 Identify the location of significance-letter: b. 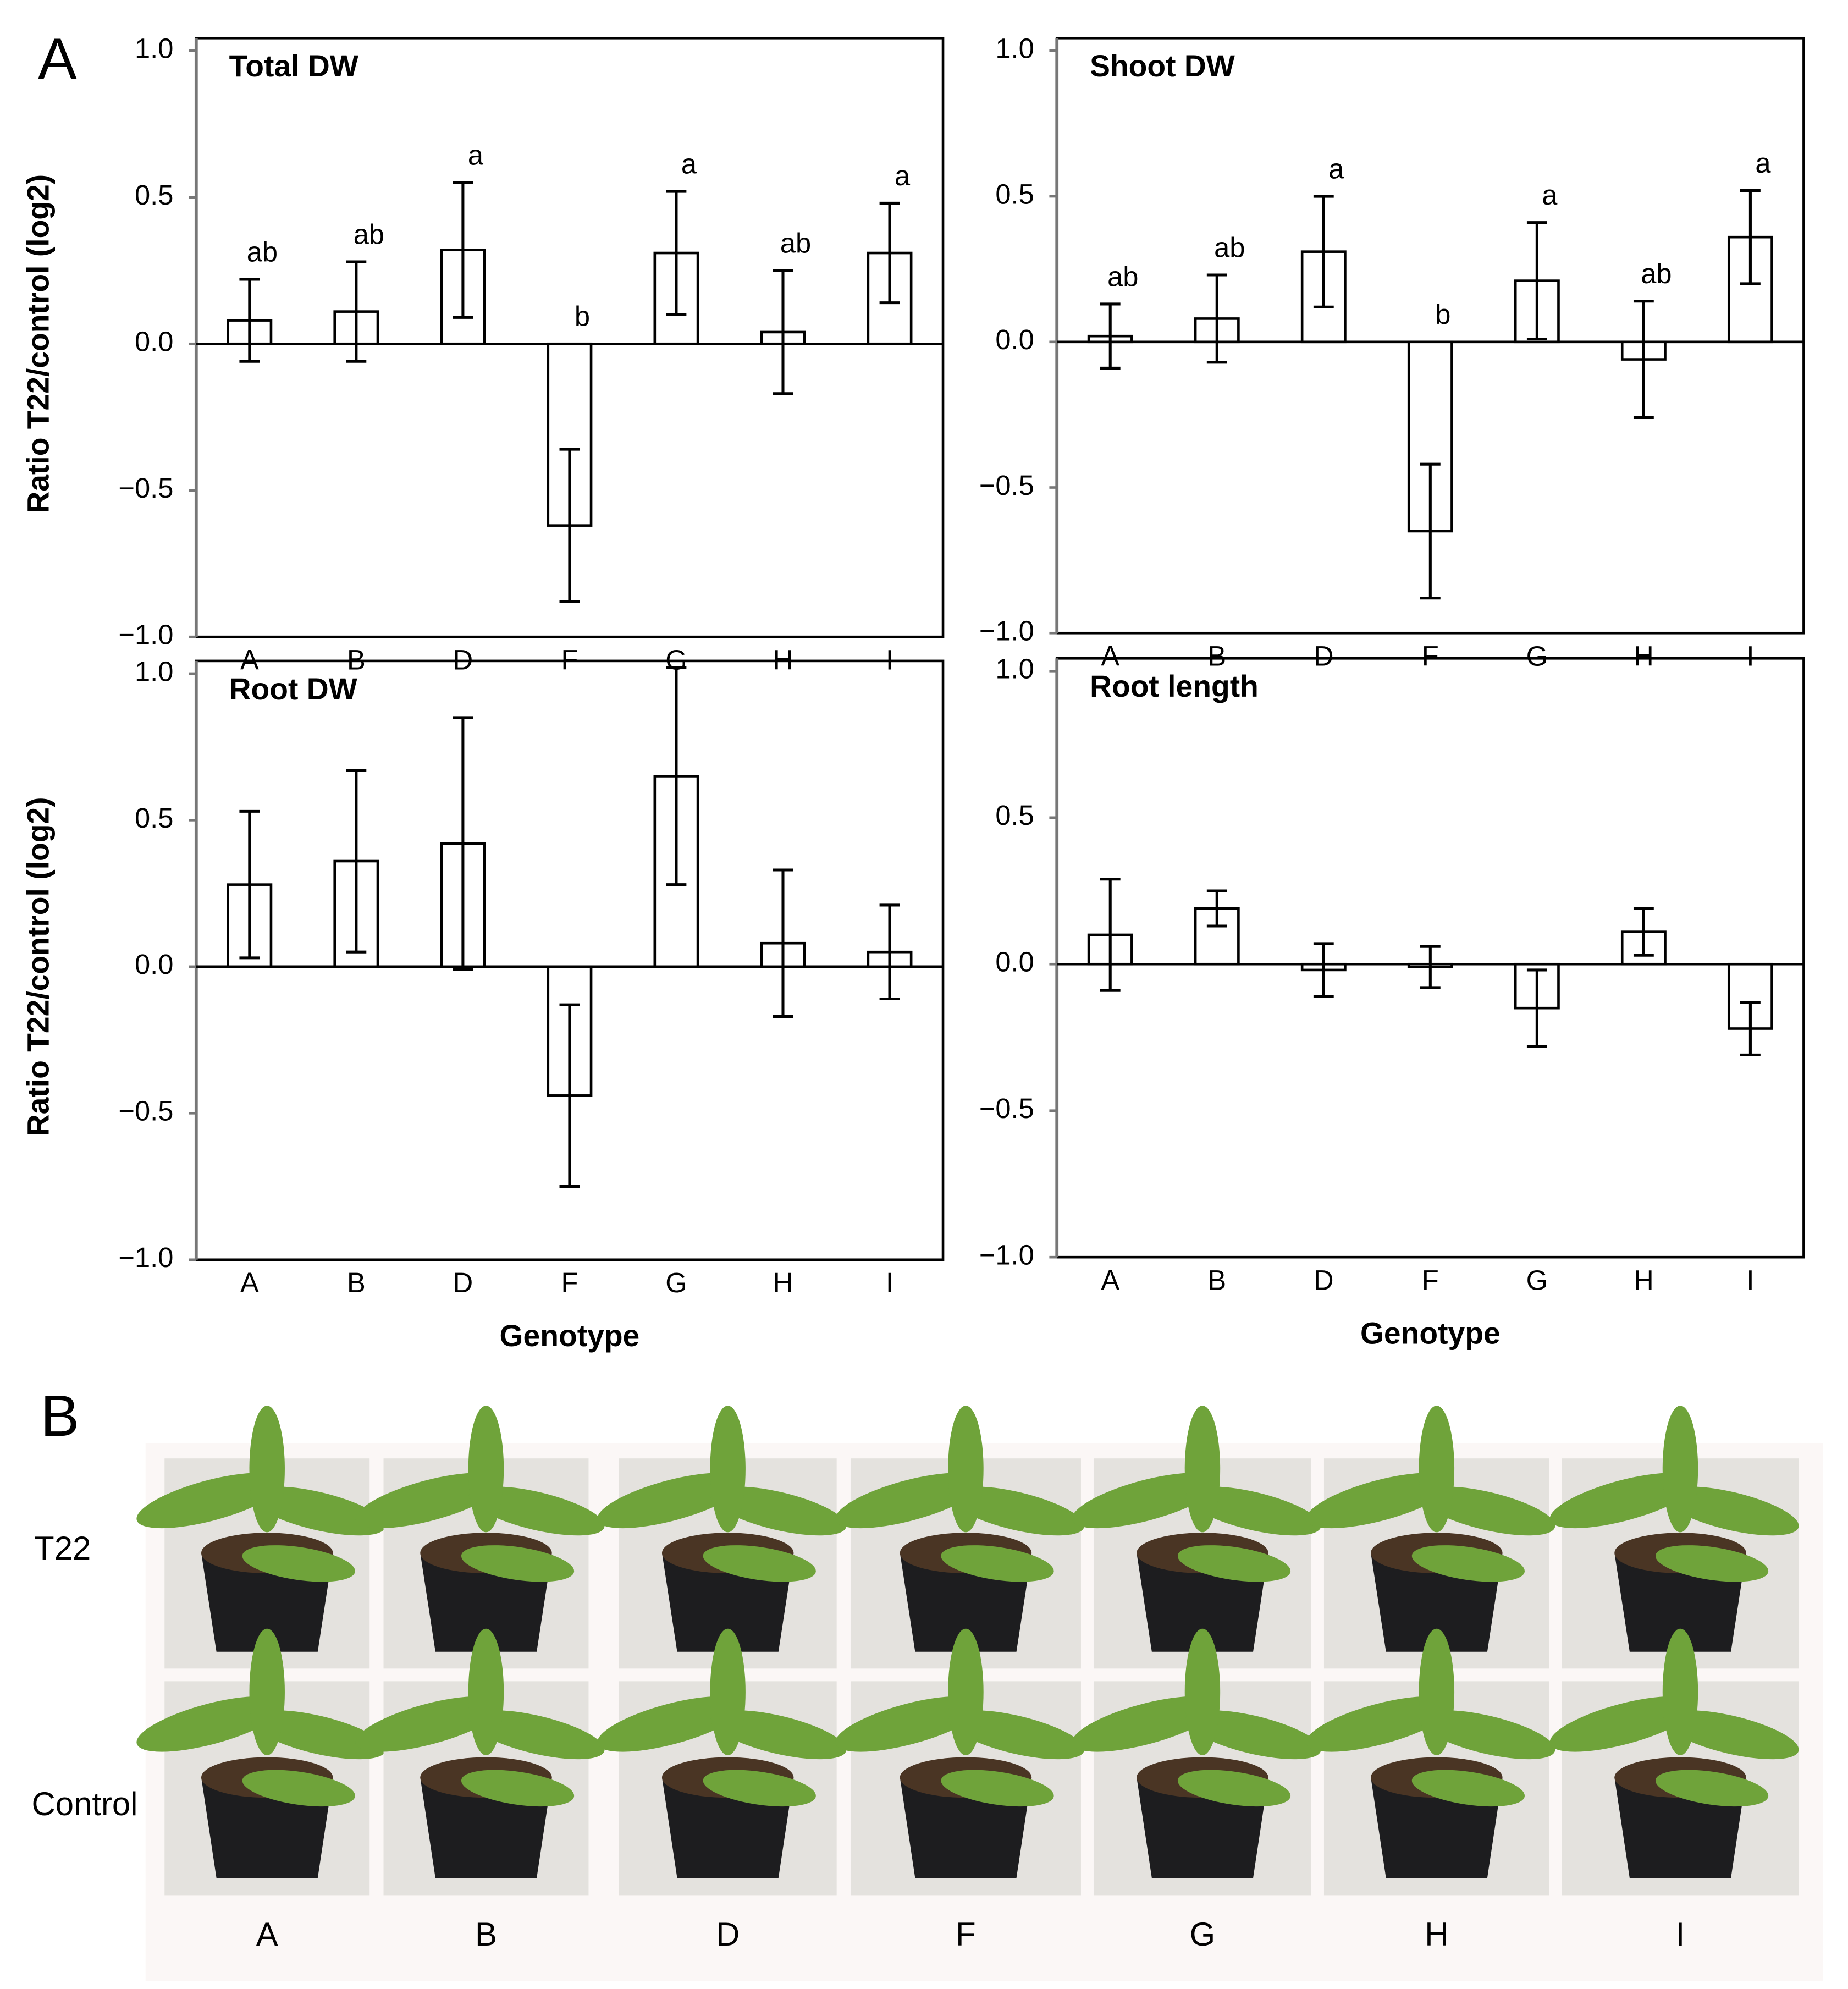
(582, 316).